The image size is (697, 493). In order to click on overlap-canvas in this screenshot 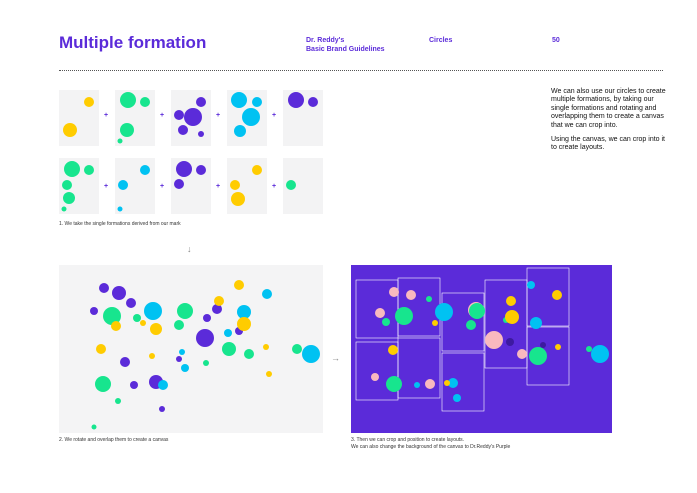, I will do `click(191, 349)`.